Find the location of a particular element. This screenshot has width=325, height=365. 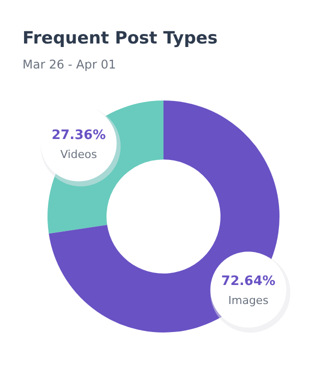

slice-label: Videos is located at coordinates (79, 154).